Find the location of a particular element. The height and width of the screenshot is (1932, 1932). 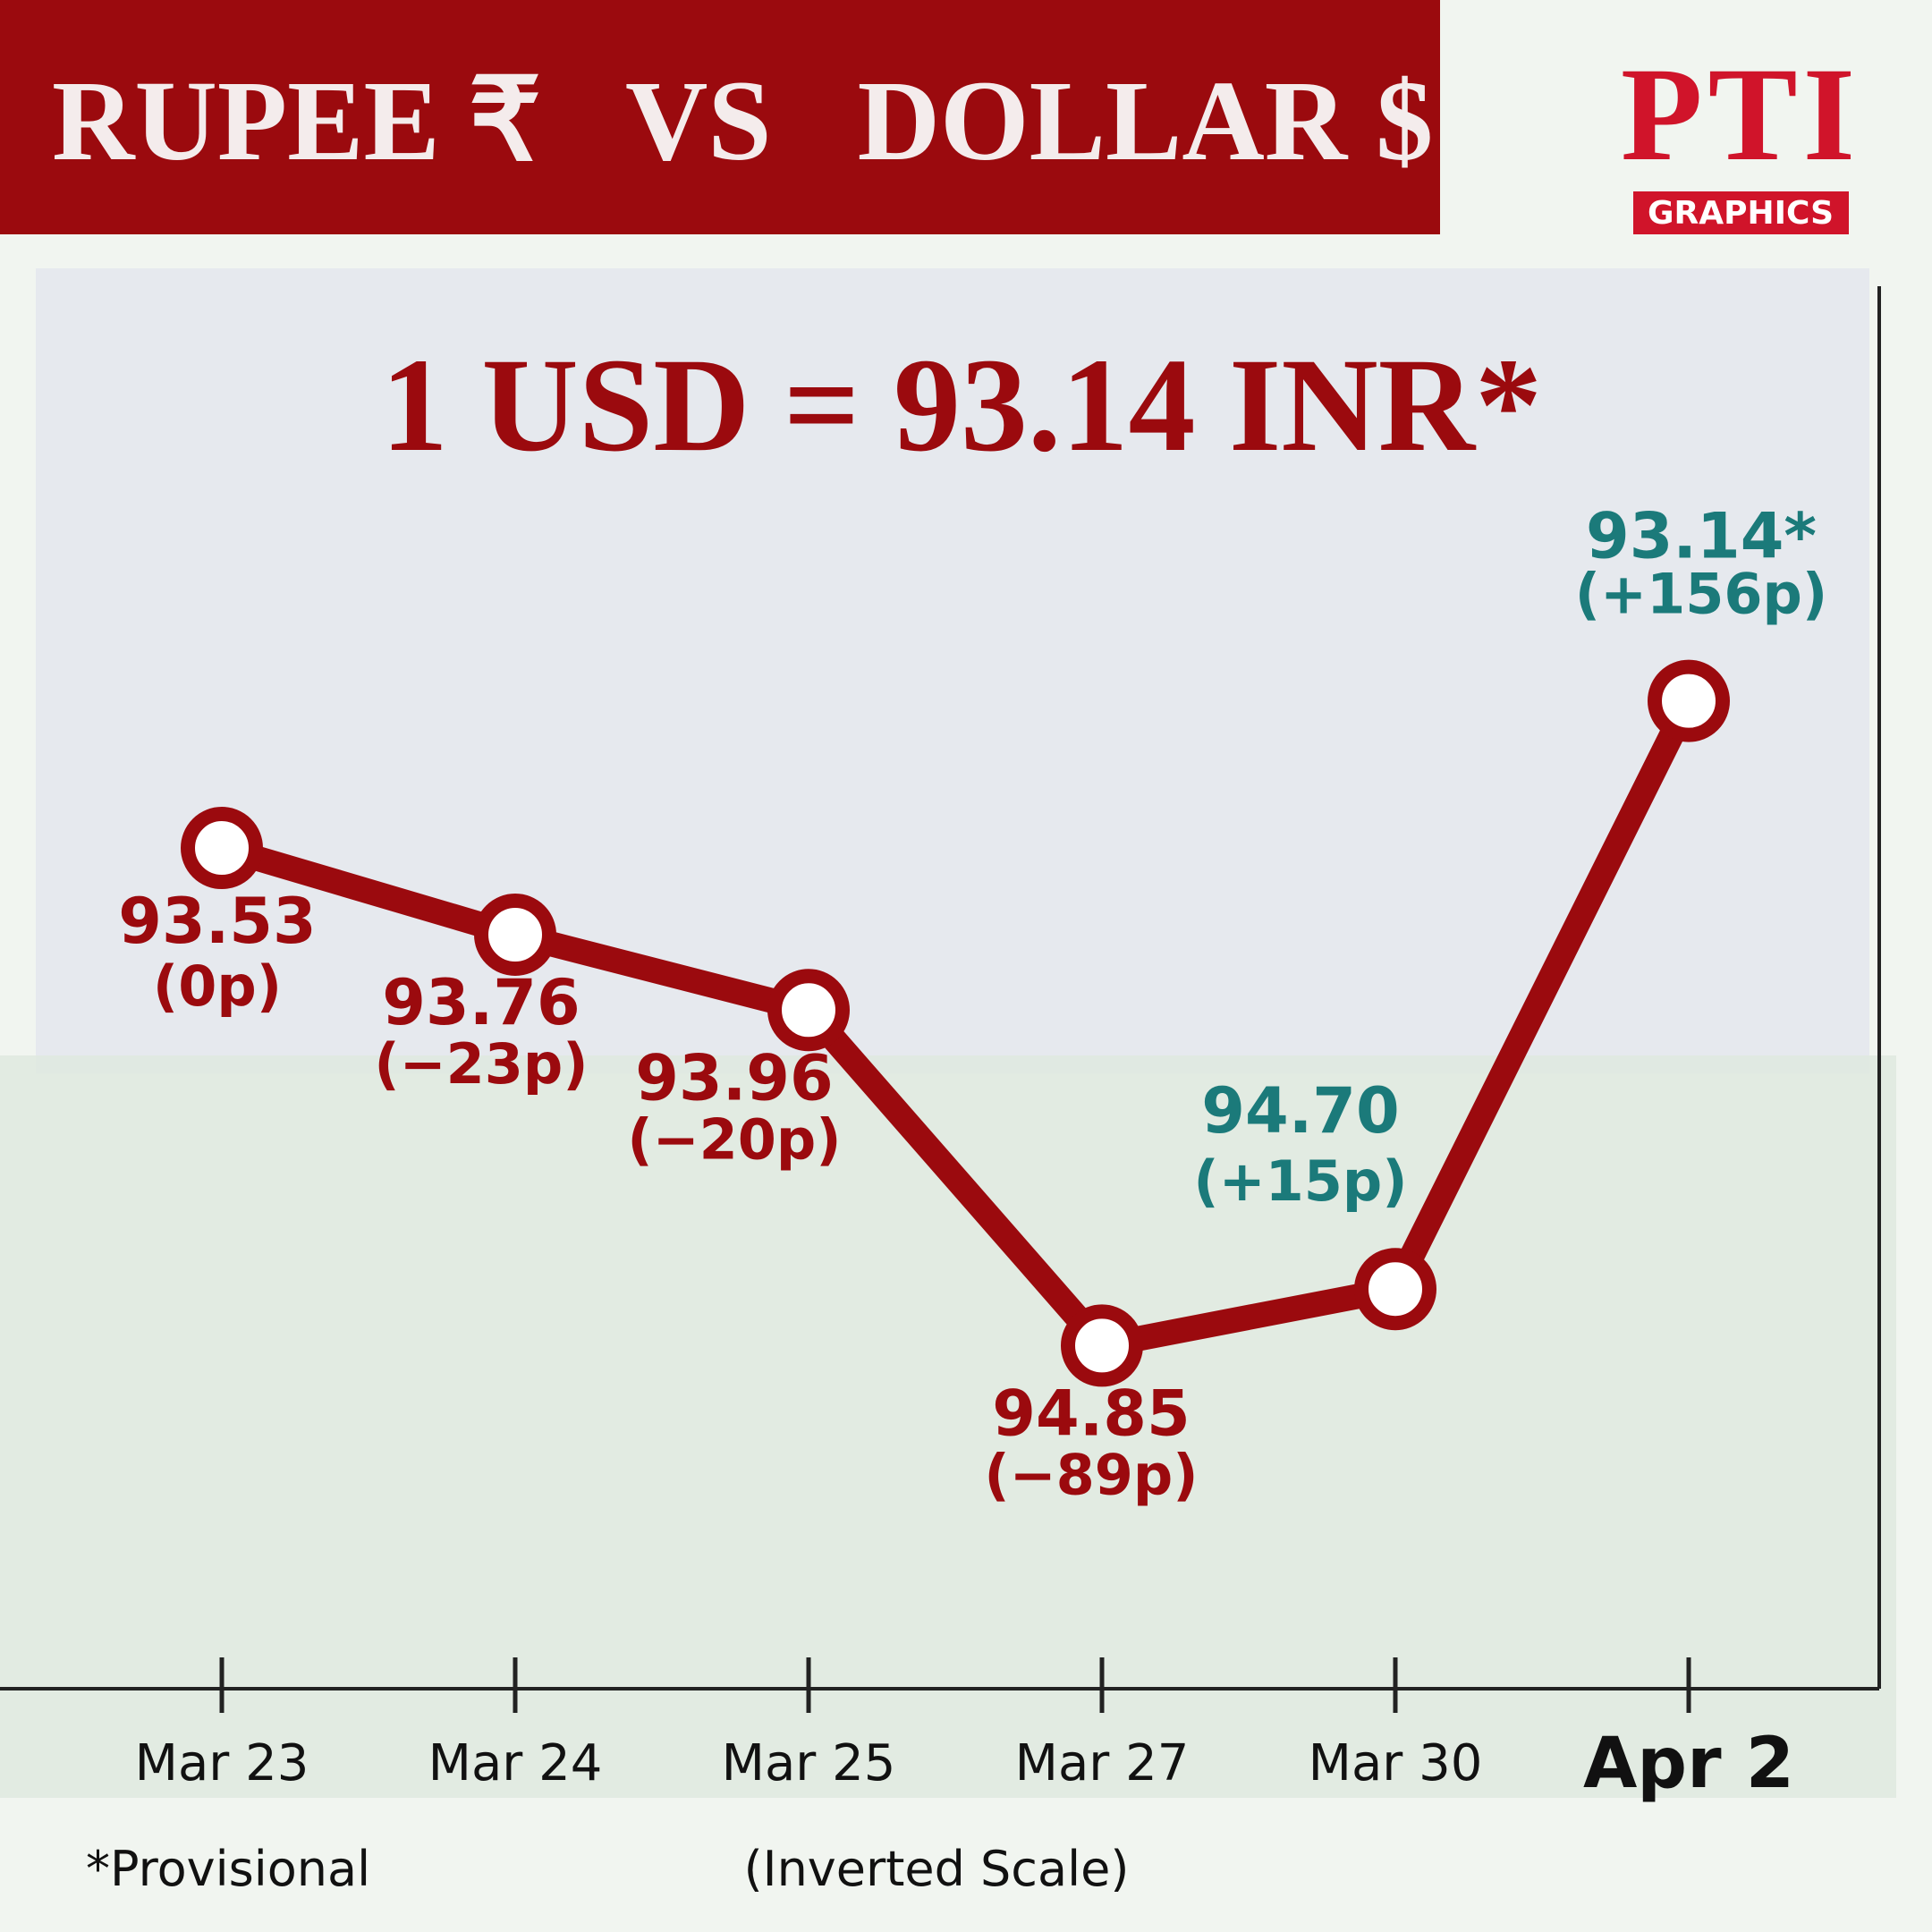

change-label: (−20p) is located at coordinates (734, 1139).